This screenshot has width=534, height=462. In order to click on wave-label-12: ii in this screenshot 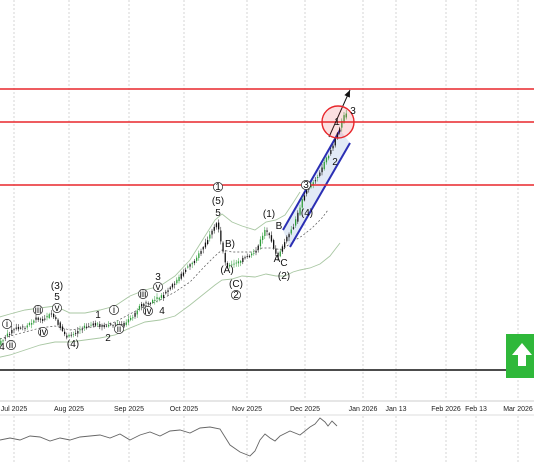, I will do `click(119, 329)`.